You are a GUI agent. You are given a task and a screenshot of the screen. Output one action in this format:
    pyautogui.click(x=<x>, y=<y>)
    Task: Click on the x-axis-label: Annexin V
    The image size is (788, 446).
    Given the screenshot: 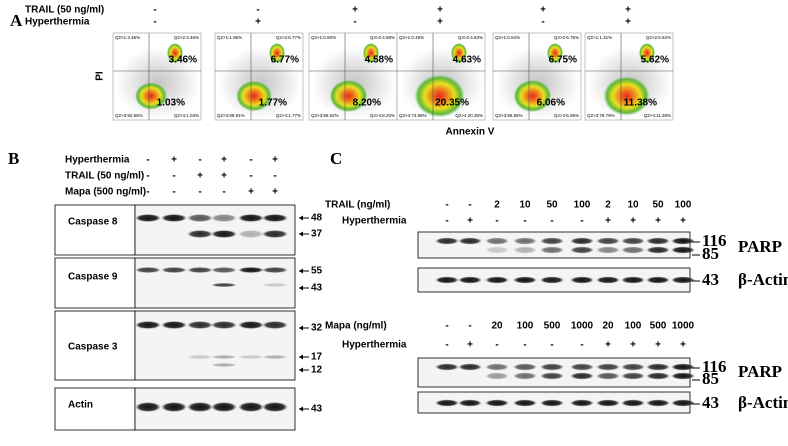 What is the action you would take?
    pyautogui.click(x=470, y=132)
    